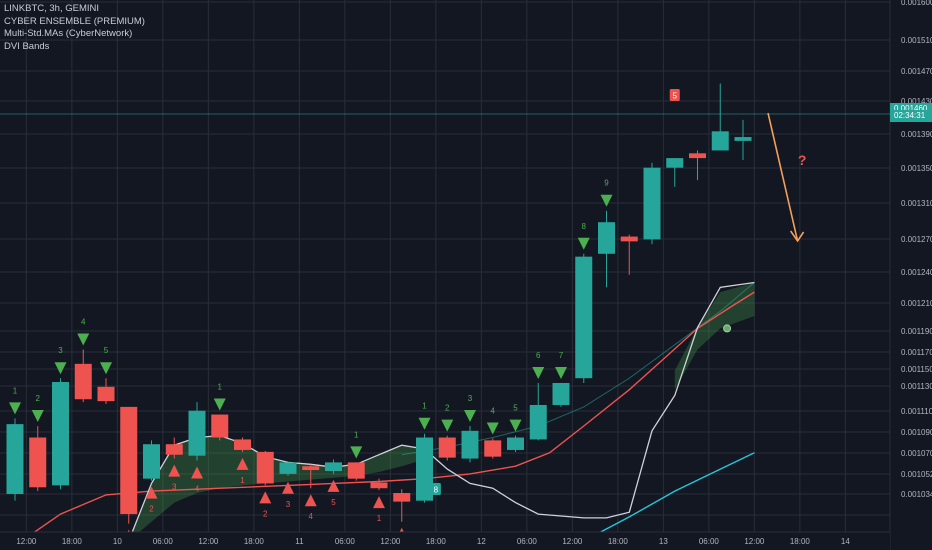  What do you see at coordinates (916, 352) in the screenshot?
I see `price-axis-label: 0.001170` at bounding box center [916, 352].